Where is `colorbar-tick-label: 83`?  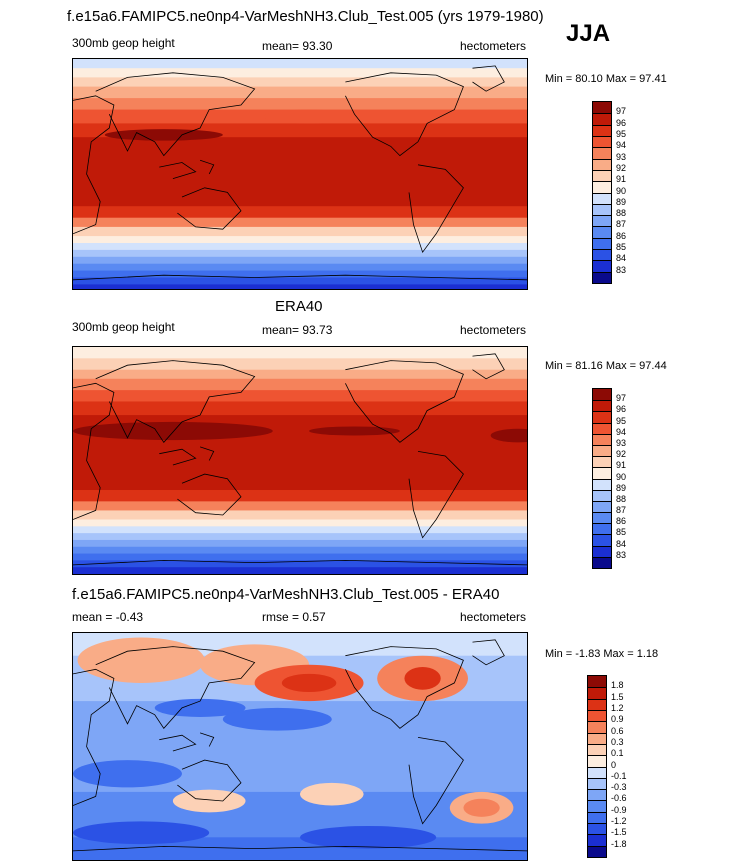 colorbar-tick-label: 83 is located at coordinates (621, 269).